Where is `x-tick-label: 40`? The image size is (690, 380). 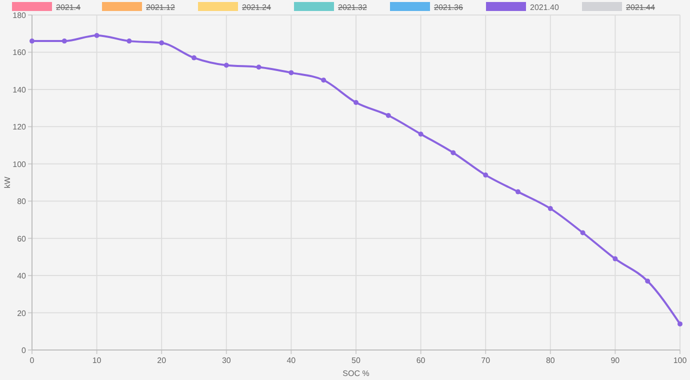
x-tick-label: 40 is located at coordinates (291, 360).